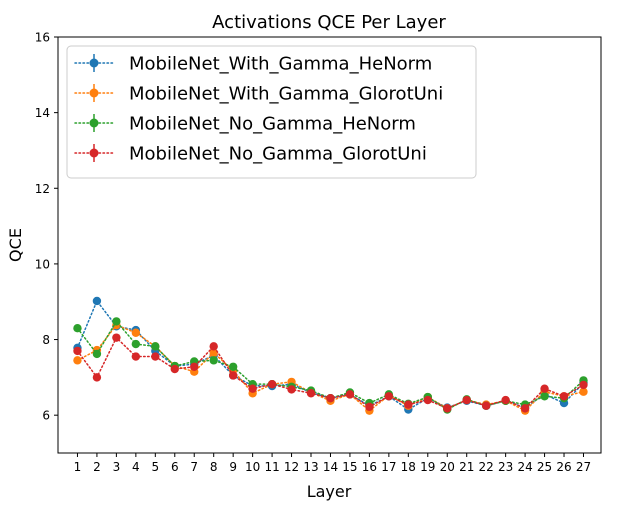 Image resolution: width=622 pixels, height=506 pixels. Describe the element at coordinates (291, 467) in the screenshot. I see `x-tick-label: 12` at that location.